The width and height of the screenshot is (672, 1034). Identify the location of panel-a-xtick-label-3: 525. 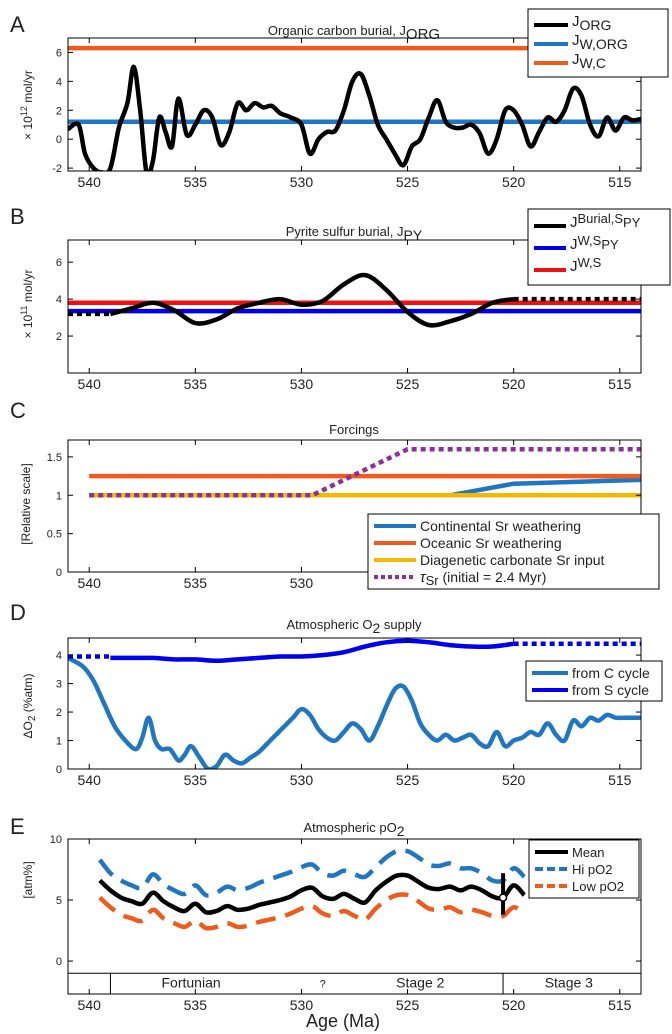
(408, 182).